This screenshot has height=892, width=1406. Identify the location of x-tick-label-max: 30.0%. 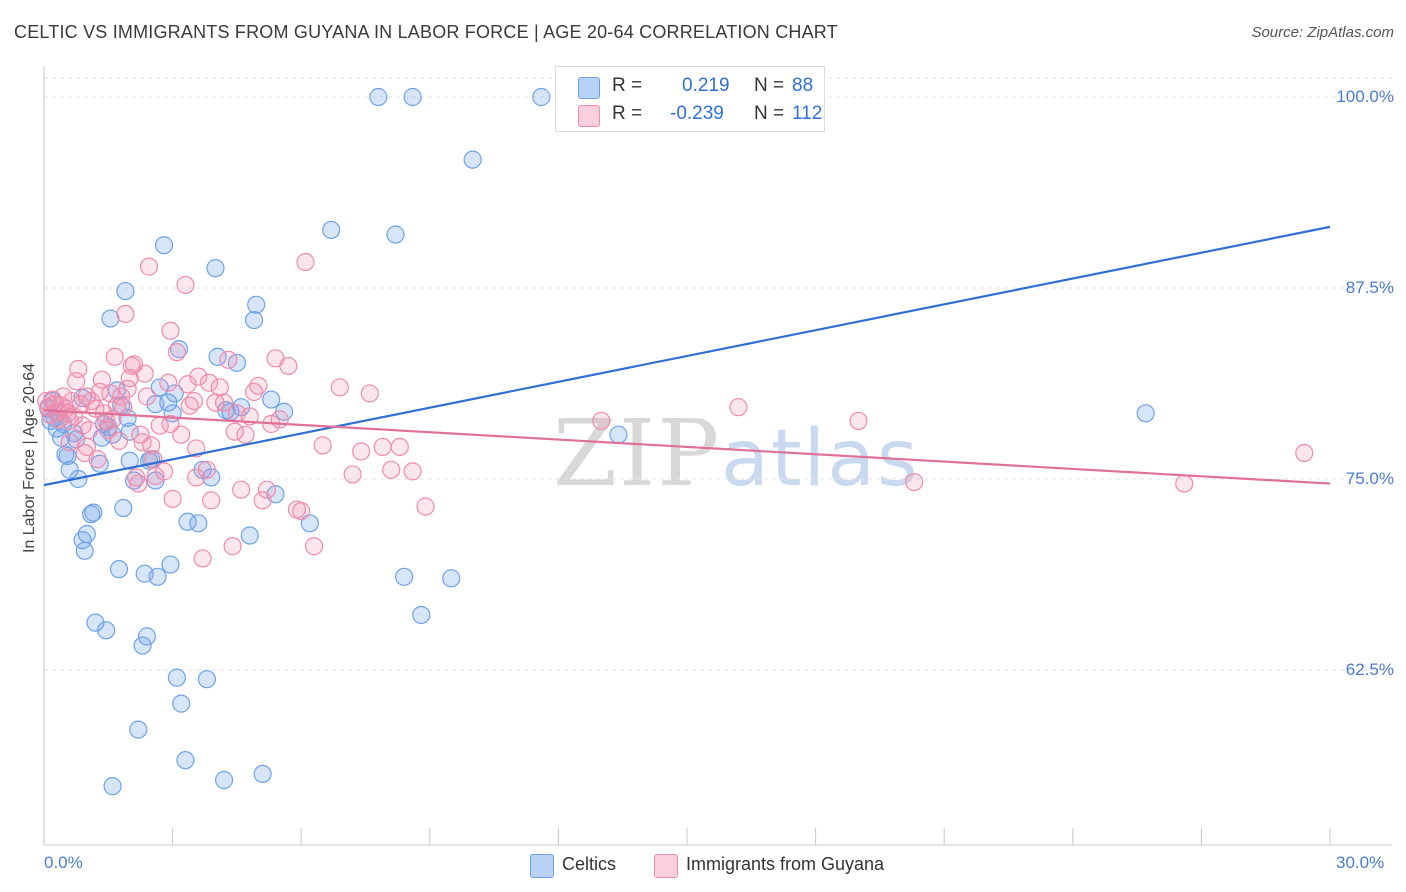
(1360, 862).